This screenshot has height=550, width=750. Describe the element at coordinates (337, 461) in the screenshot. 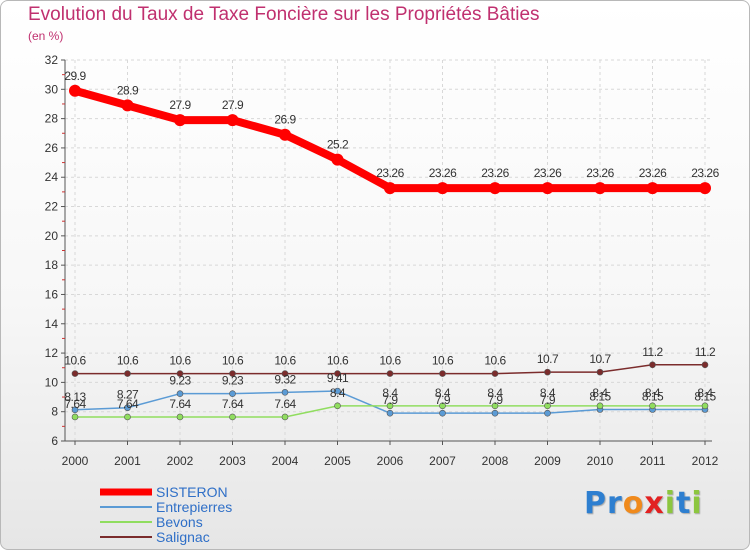

I see `x-tick-label: 2005` at that location.